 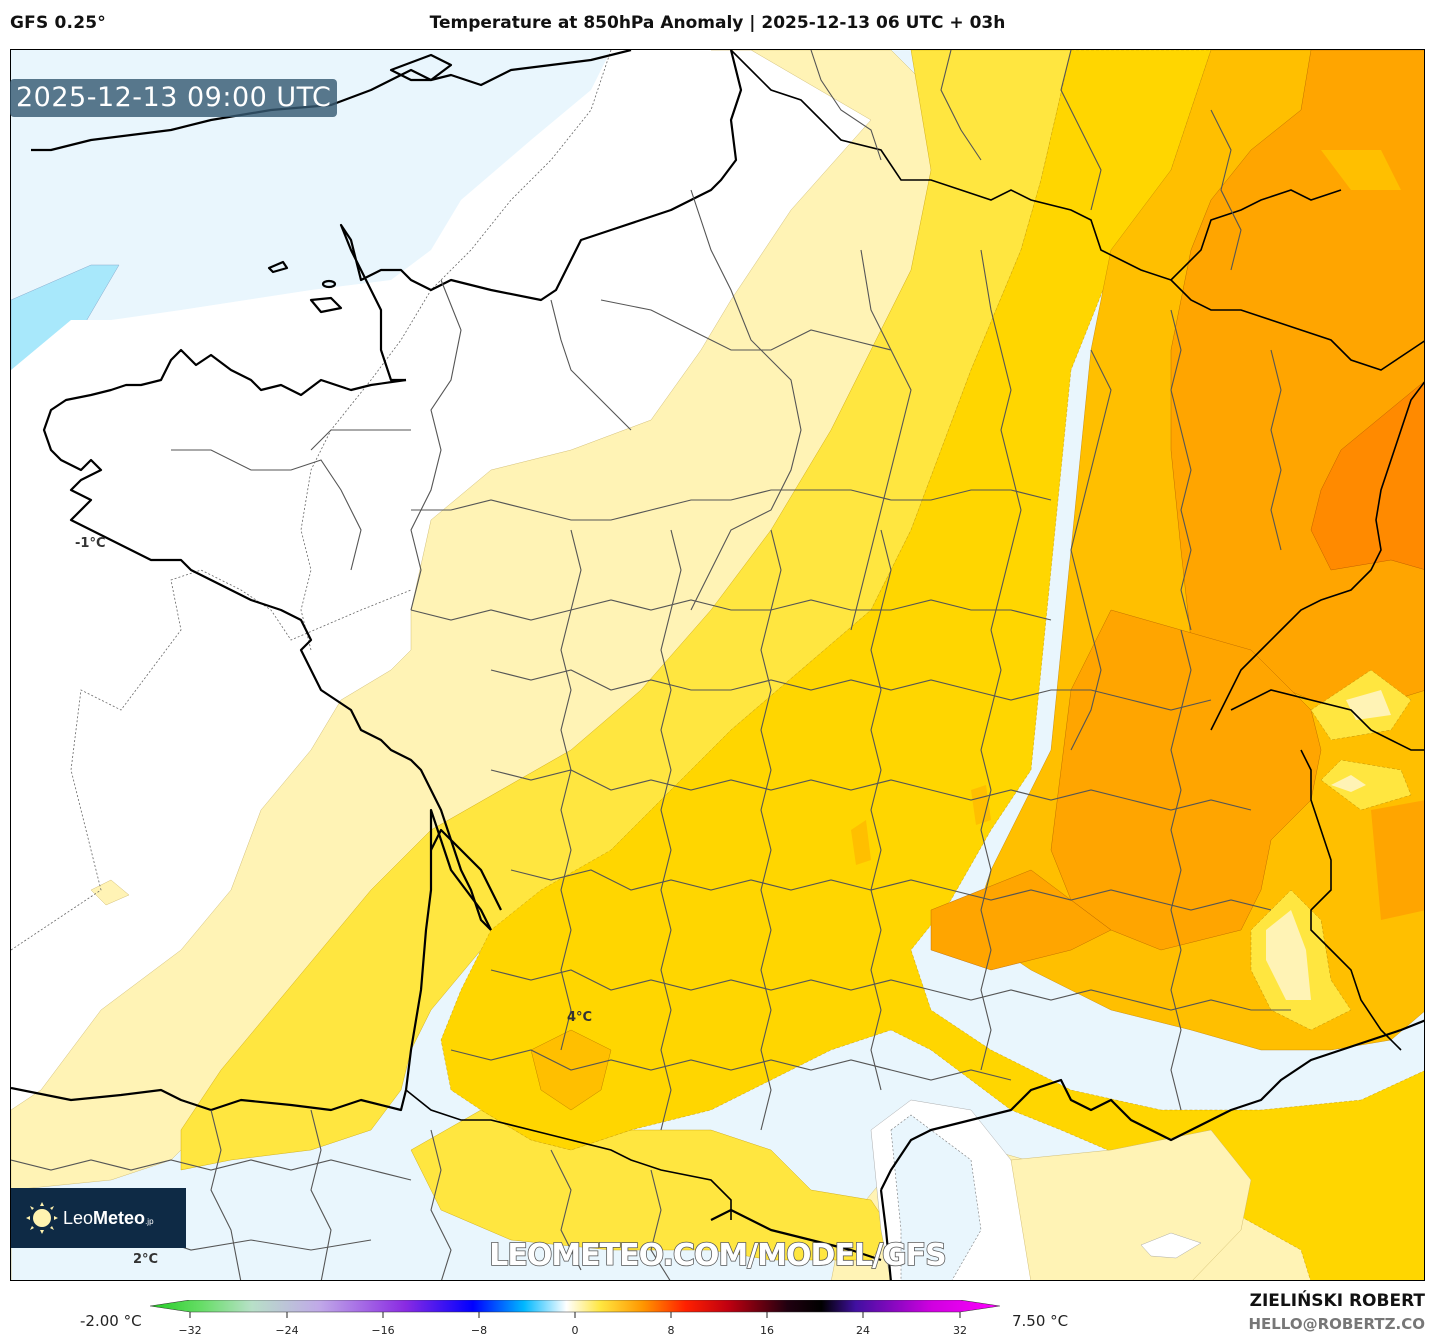 I want to click on colorbar-min-label: -2.00 °C, so click(x=111, y=1321).